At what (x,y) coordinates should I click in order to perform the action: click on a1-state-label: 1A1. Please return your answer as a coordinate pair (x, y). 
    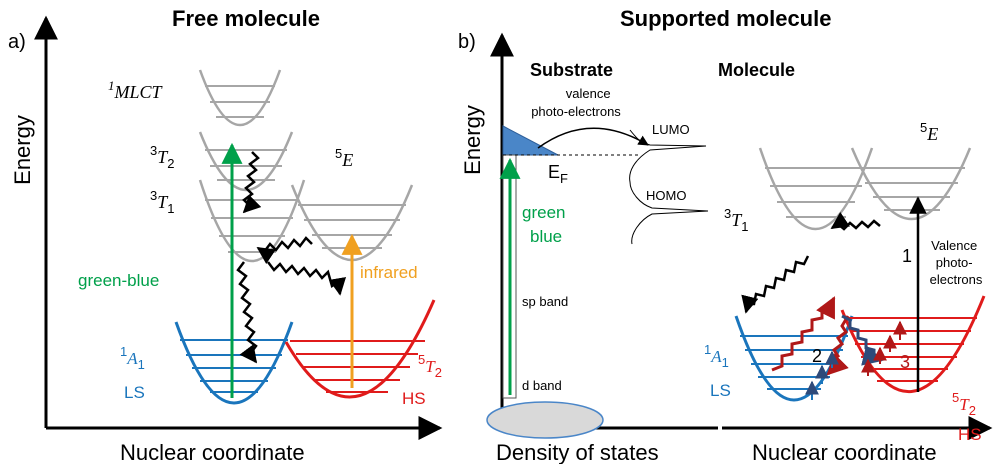
    Looking at the image, I should click on (132, 358).